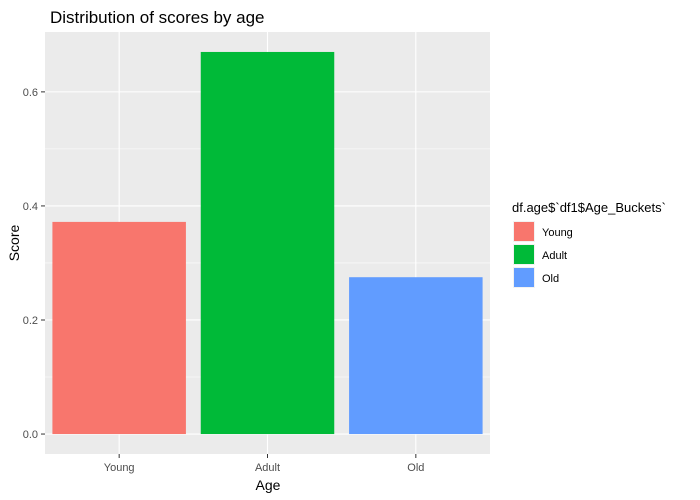  I want to click on legend: Young Adult Old, so click(543, 254).